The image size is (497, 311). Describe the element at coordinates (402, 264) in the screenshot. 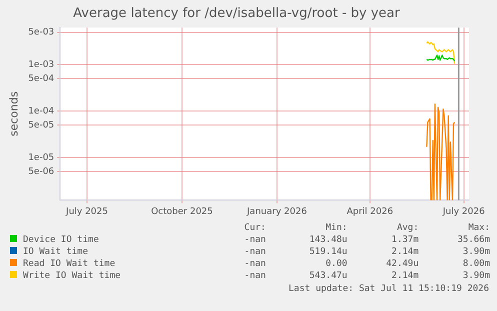

I see `text: 42.49u` at that location.